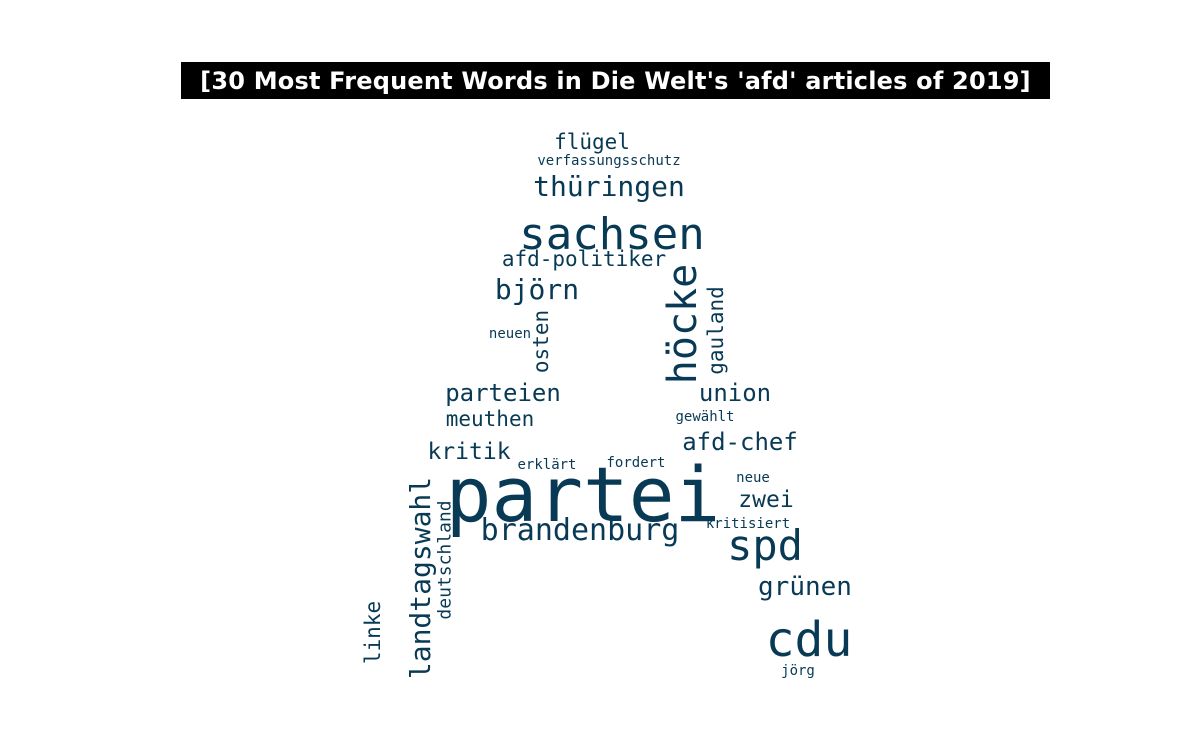 The width and height of the screenshot is (1200, 741). I want to click on word-gewaehlt: gewählt, so click(705, 417).